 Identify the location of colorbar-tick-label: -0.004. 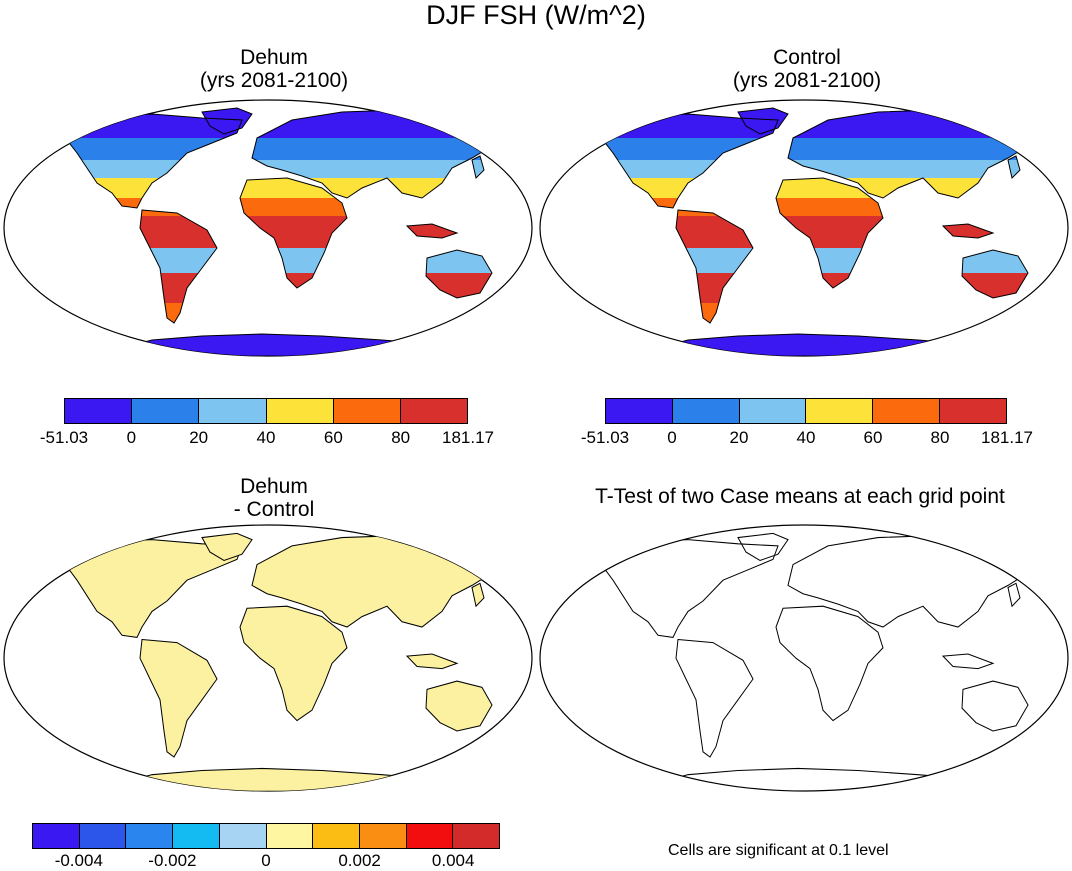
(78, 860).